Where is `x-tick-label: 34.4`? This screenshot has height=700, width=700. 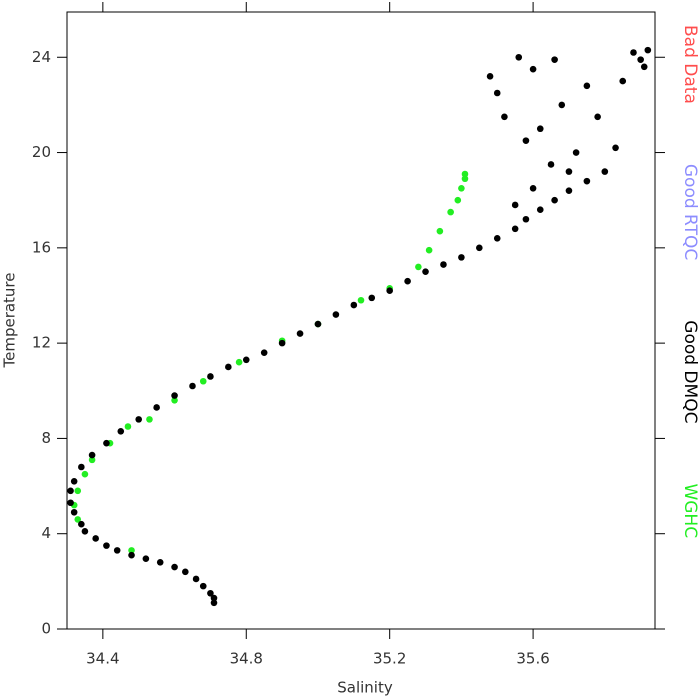
x-tick-label: 34.4 is located at coordinates (102, 659).